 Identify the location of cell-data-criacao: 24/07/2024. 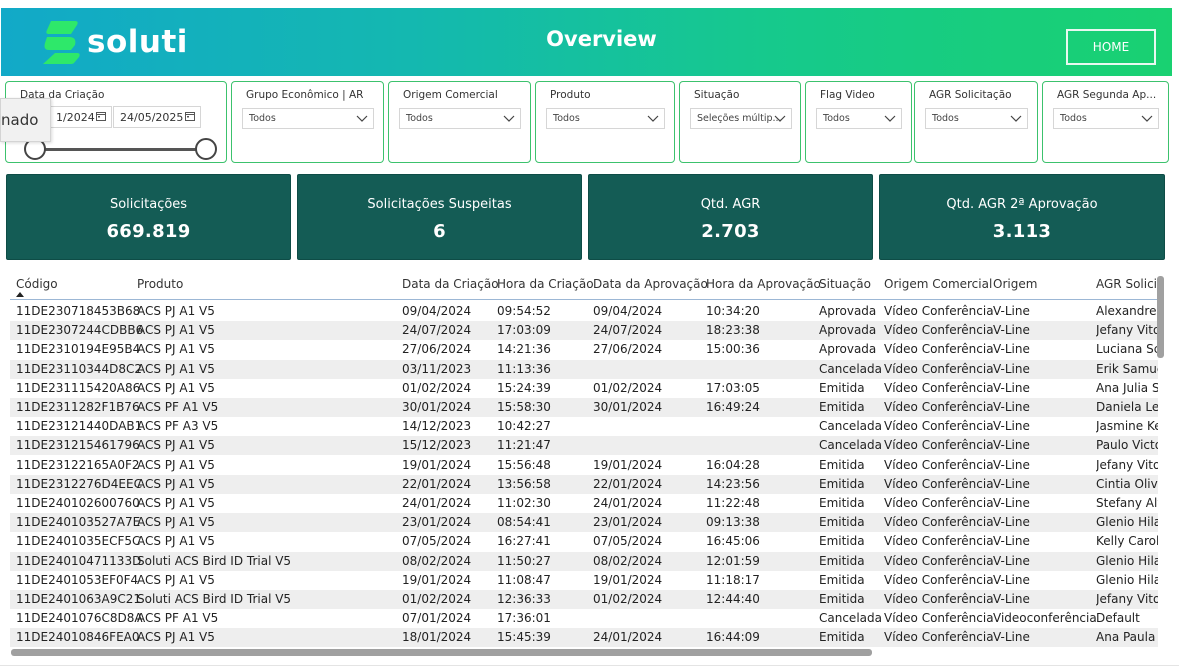
(437, 330).